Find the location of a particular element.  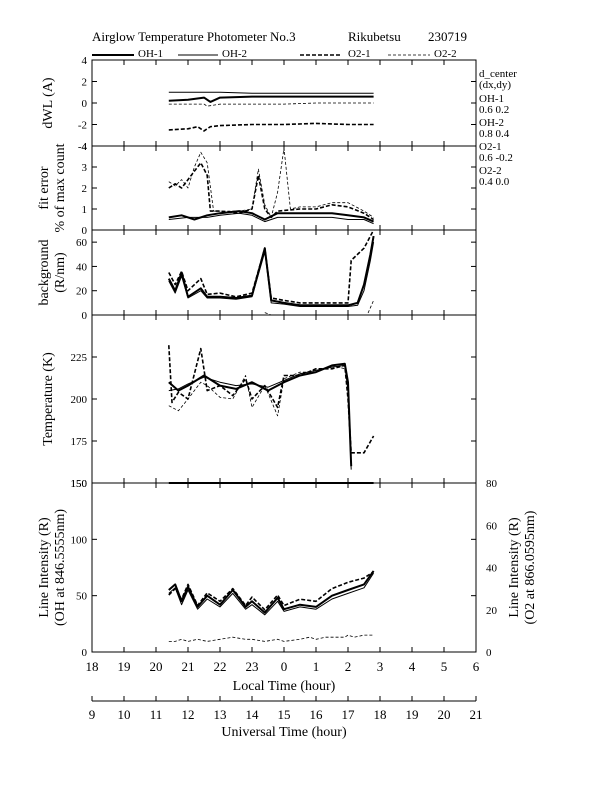

x-tick-label-local: 6 is located at coordinates (476, 666).